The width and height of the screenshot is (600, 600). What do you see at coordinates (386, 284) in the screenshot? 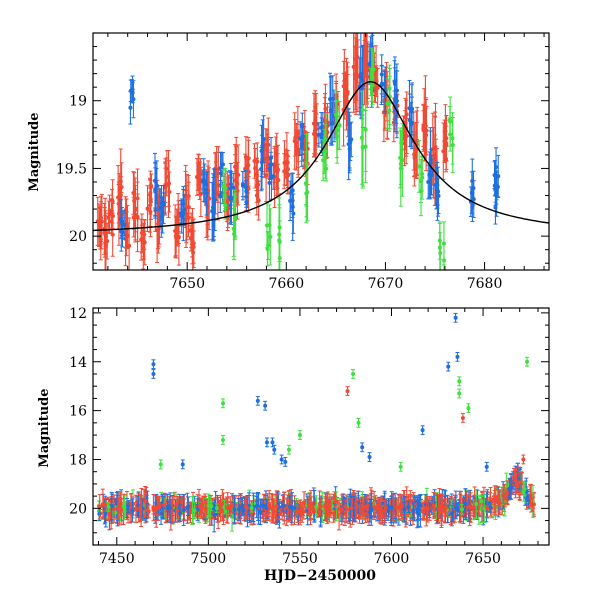
I see `x-tick-label: 7670` at bounding box center [386, 284].